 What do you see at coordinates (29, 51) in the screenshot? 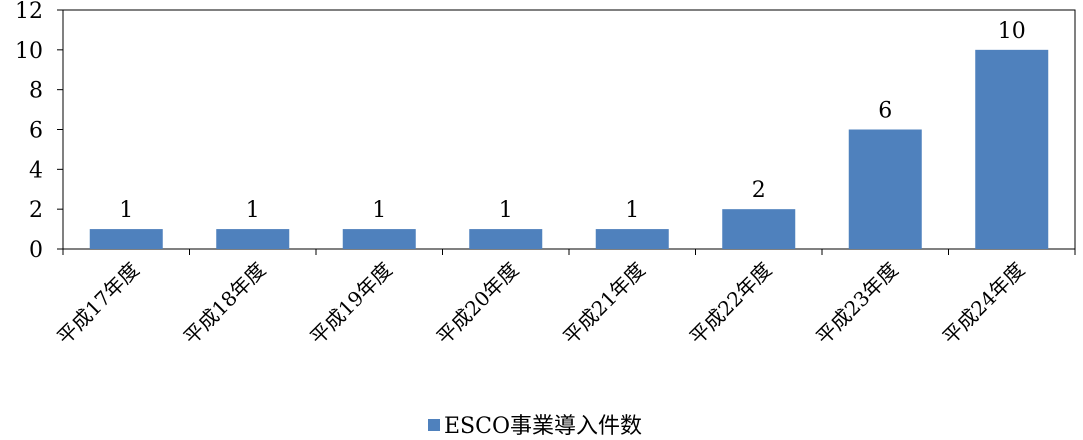
I see `y-tick-label: 10` at bounding box center [29, 51].